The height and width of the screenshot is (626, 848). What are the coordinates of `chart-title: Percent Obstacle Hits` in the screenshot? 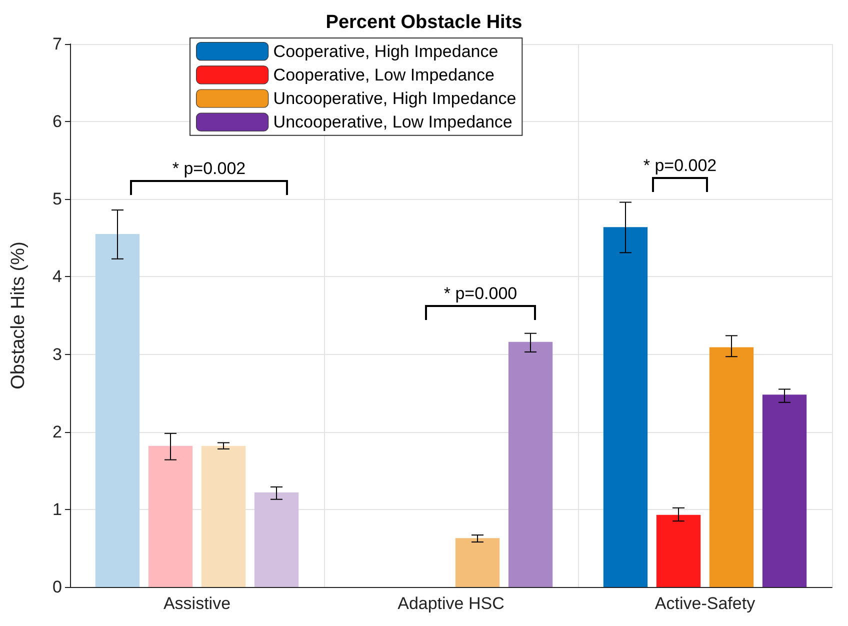 It's located at (424, 22).